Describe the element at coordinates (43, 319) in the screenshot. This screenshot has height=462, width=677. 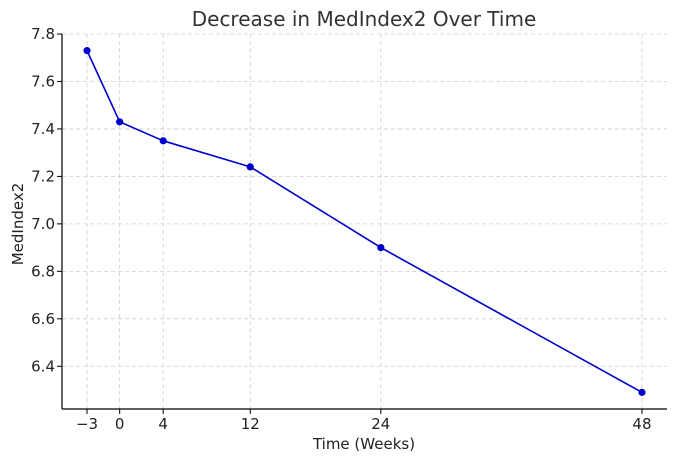
I see `y-tick-label: 6.6` at that location.